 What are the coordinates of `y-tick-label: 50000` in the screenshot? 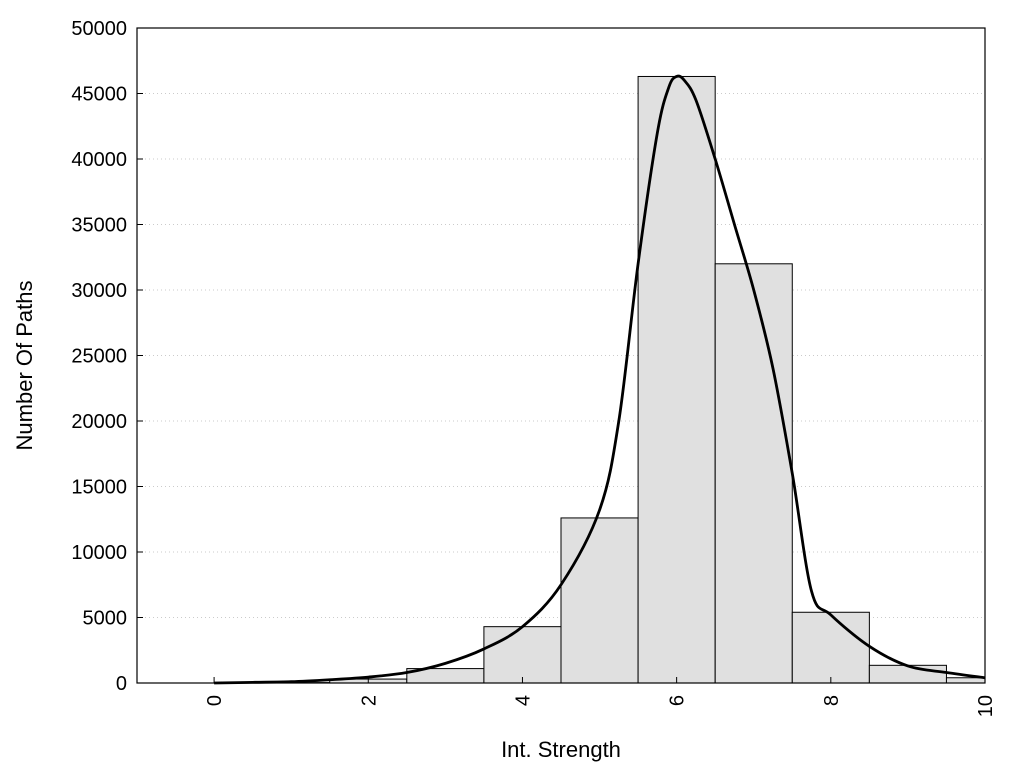 It's located at (99, 29).